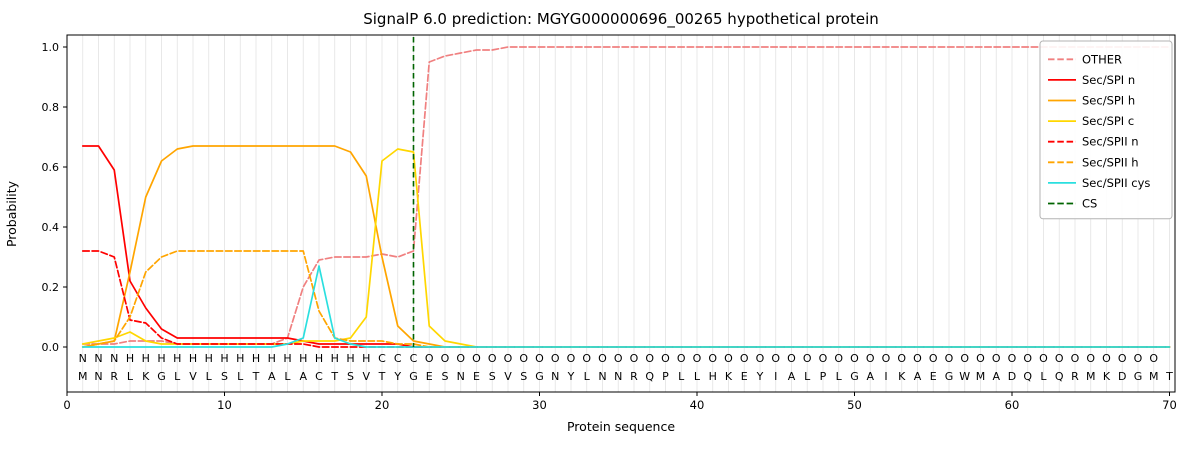 The height and width of the screenshot is (450, 1200). Describe the element at coordinates (1169, 405) in the screenshot. I see `x-tick-label: 70` at that location.